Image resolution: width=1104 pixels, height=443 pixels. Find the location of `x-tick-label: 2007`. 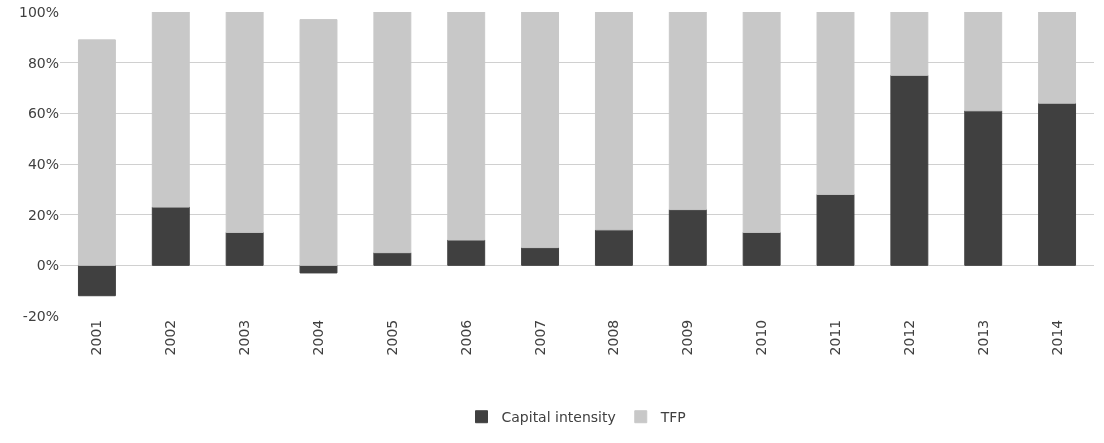

x-tick-label: 2007 is located at coordinates (539, 337).